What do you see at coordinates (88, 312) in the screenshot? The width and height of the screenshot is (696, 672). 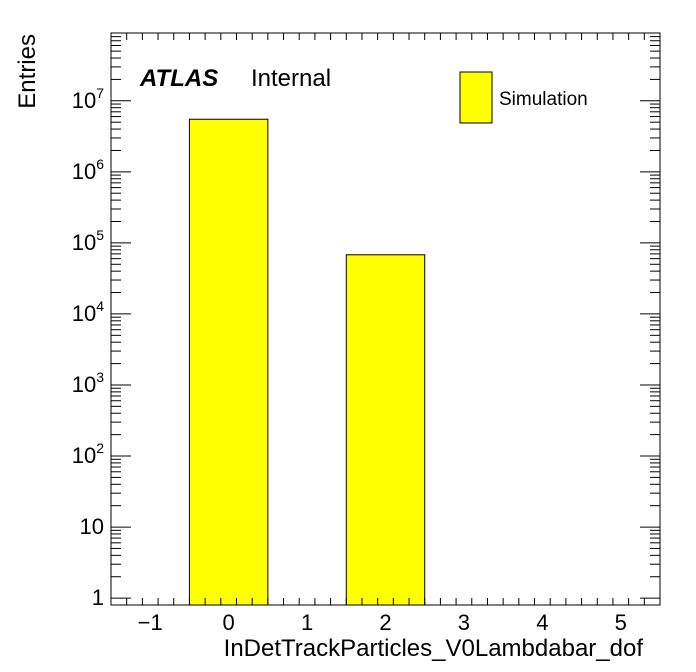 I see `y-tick-label: 10⁴` at bounding box center [88, 312].